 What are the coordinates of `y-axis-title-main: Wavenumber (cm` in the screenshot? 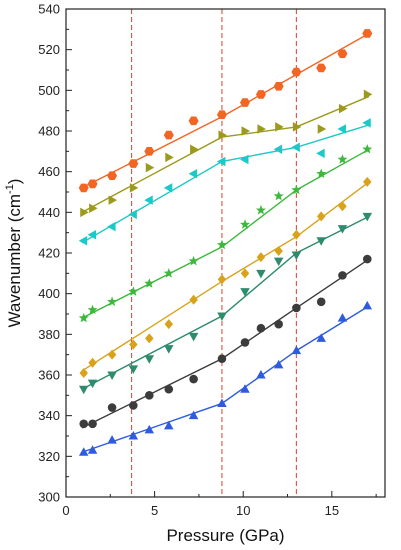 It's located at (14, 261).